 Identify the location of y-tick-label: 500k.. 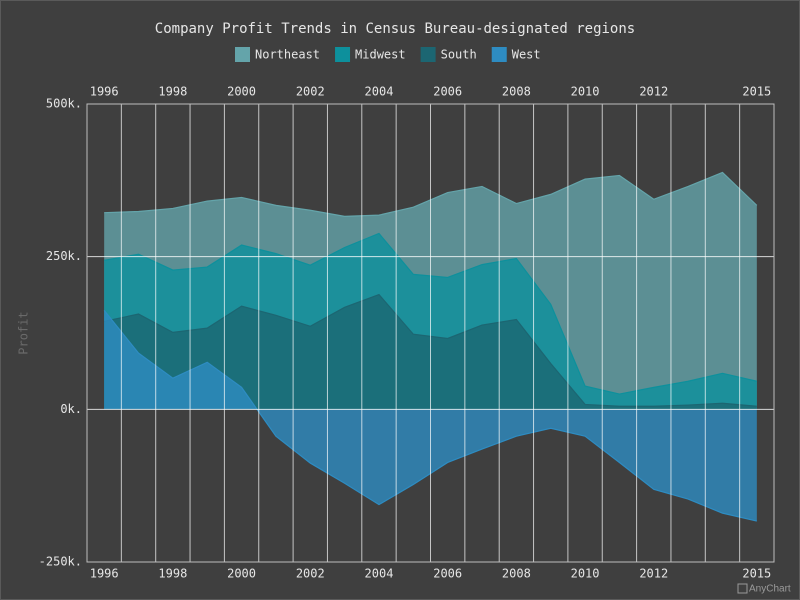
(64, 104).